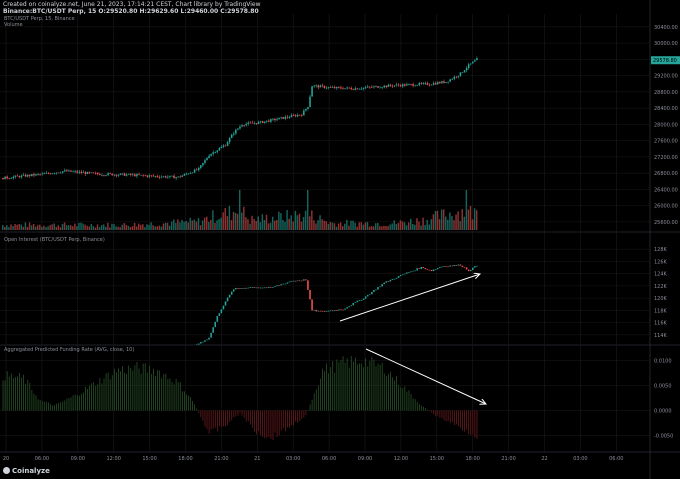 Image resolution: width=680 pixels, height=479 pixels. Describe the element at coordinates (661, 311) in the screenshot. I see `oi-tick-label: 118K` at that location.